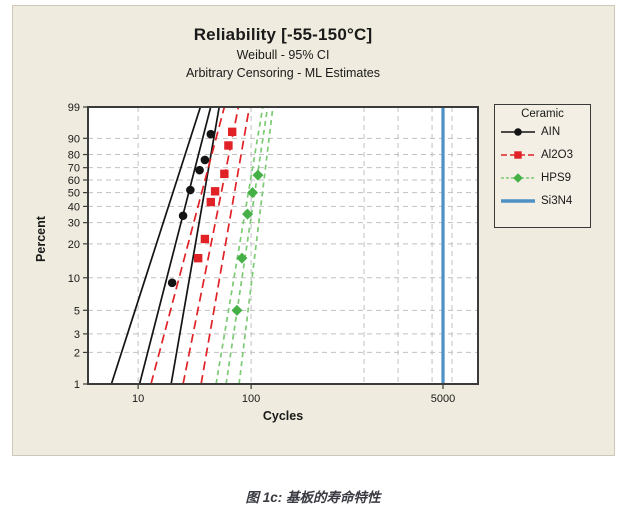 This screenshot has width=626, height=519. What do you see at coordinates (283, 416) in the screenshot?
I see `x-axis-label: Cycles` at bounding box center [283, 416].